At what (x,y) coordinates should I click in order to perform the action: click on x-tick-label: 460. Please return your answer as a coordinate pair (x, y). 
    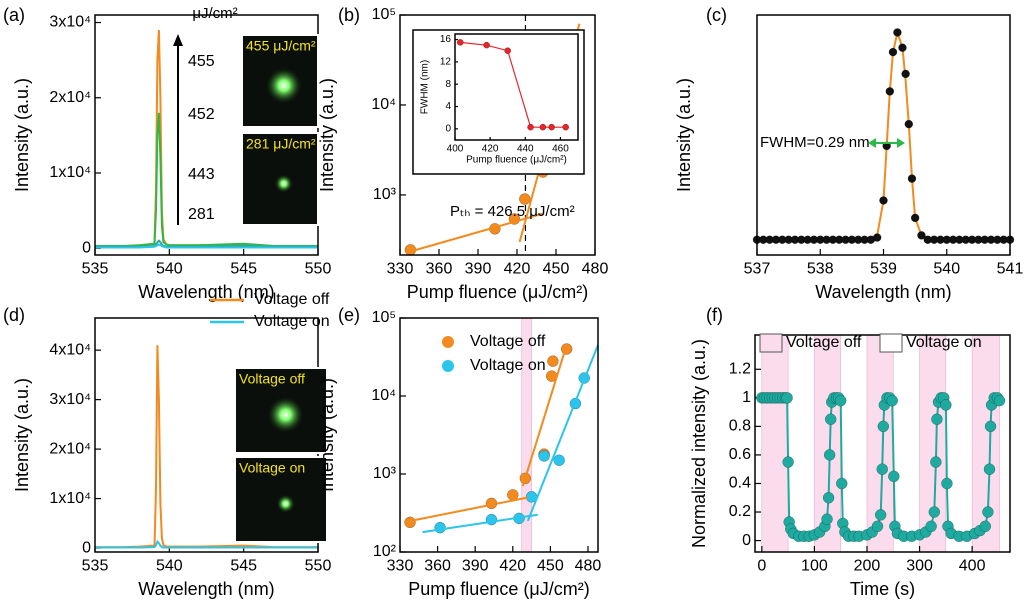
    Looking at the image, I should click on (560, 149).